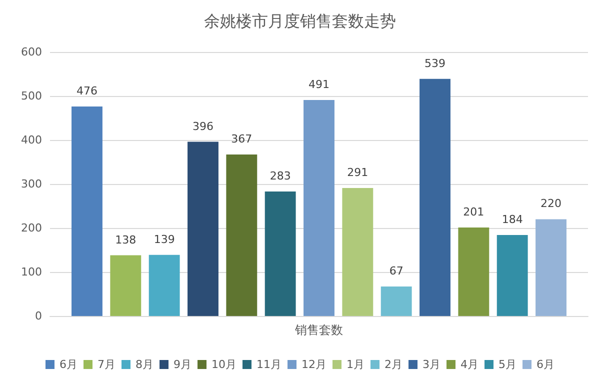  Describe the element at coordinates (31, 52) in the screenshot. I see `y-tick-label: 600` at that location.